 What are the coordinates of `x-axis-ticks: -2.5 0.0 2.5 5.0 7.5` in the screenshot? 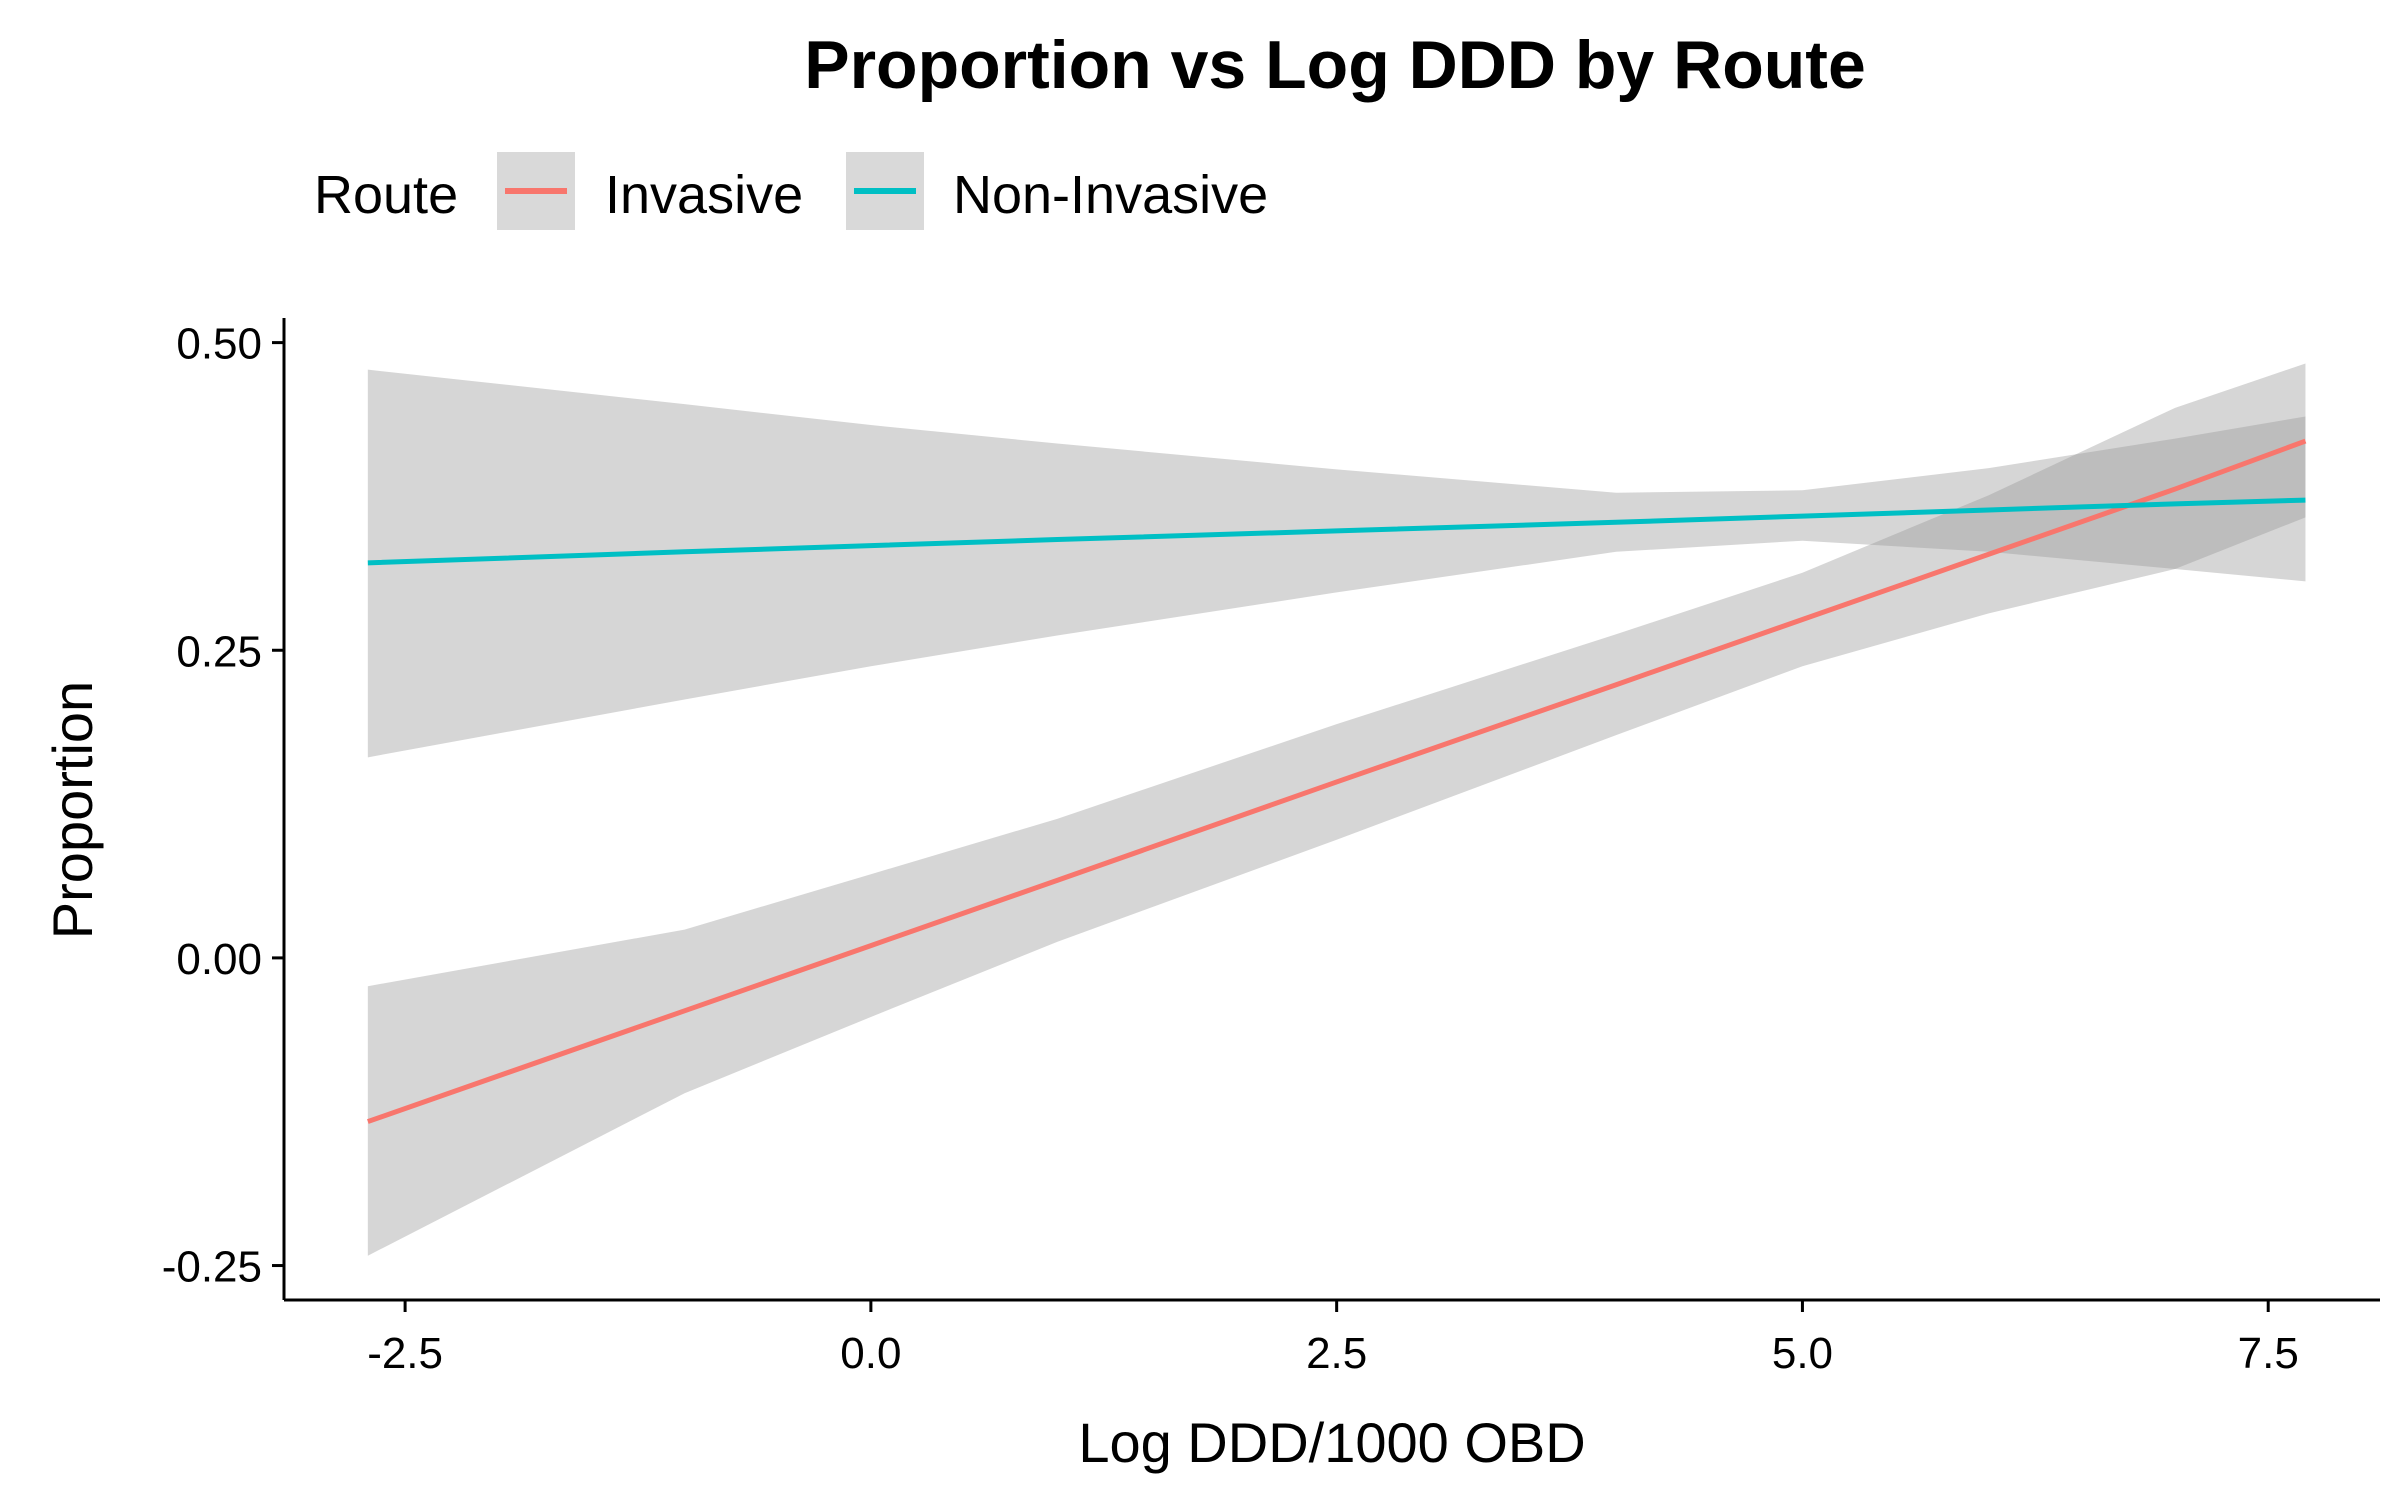 It's located at (1333, 1339).